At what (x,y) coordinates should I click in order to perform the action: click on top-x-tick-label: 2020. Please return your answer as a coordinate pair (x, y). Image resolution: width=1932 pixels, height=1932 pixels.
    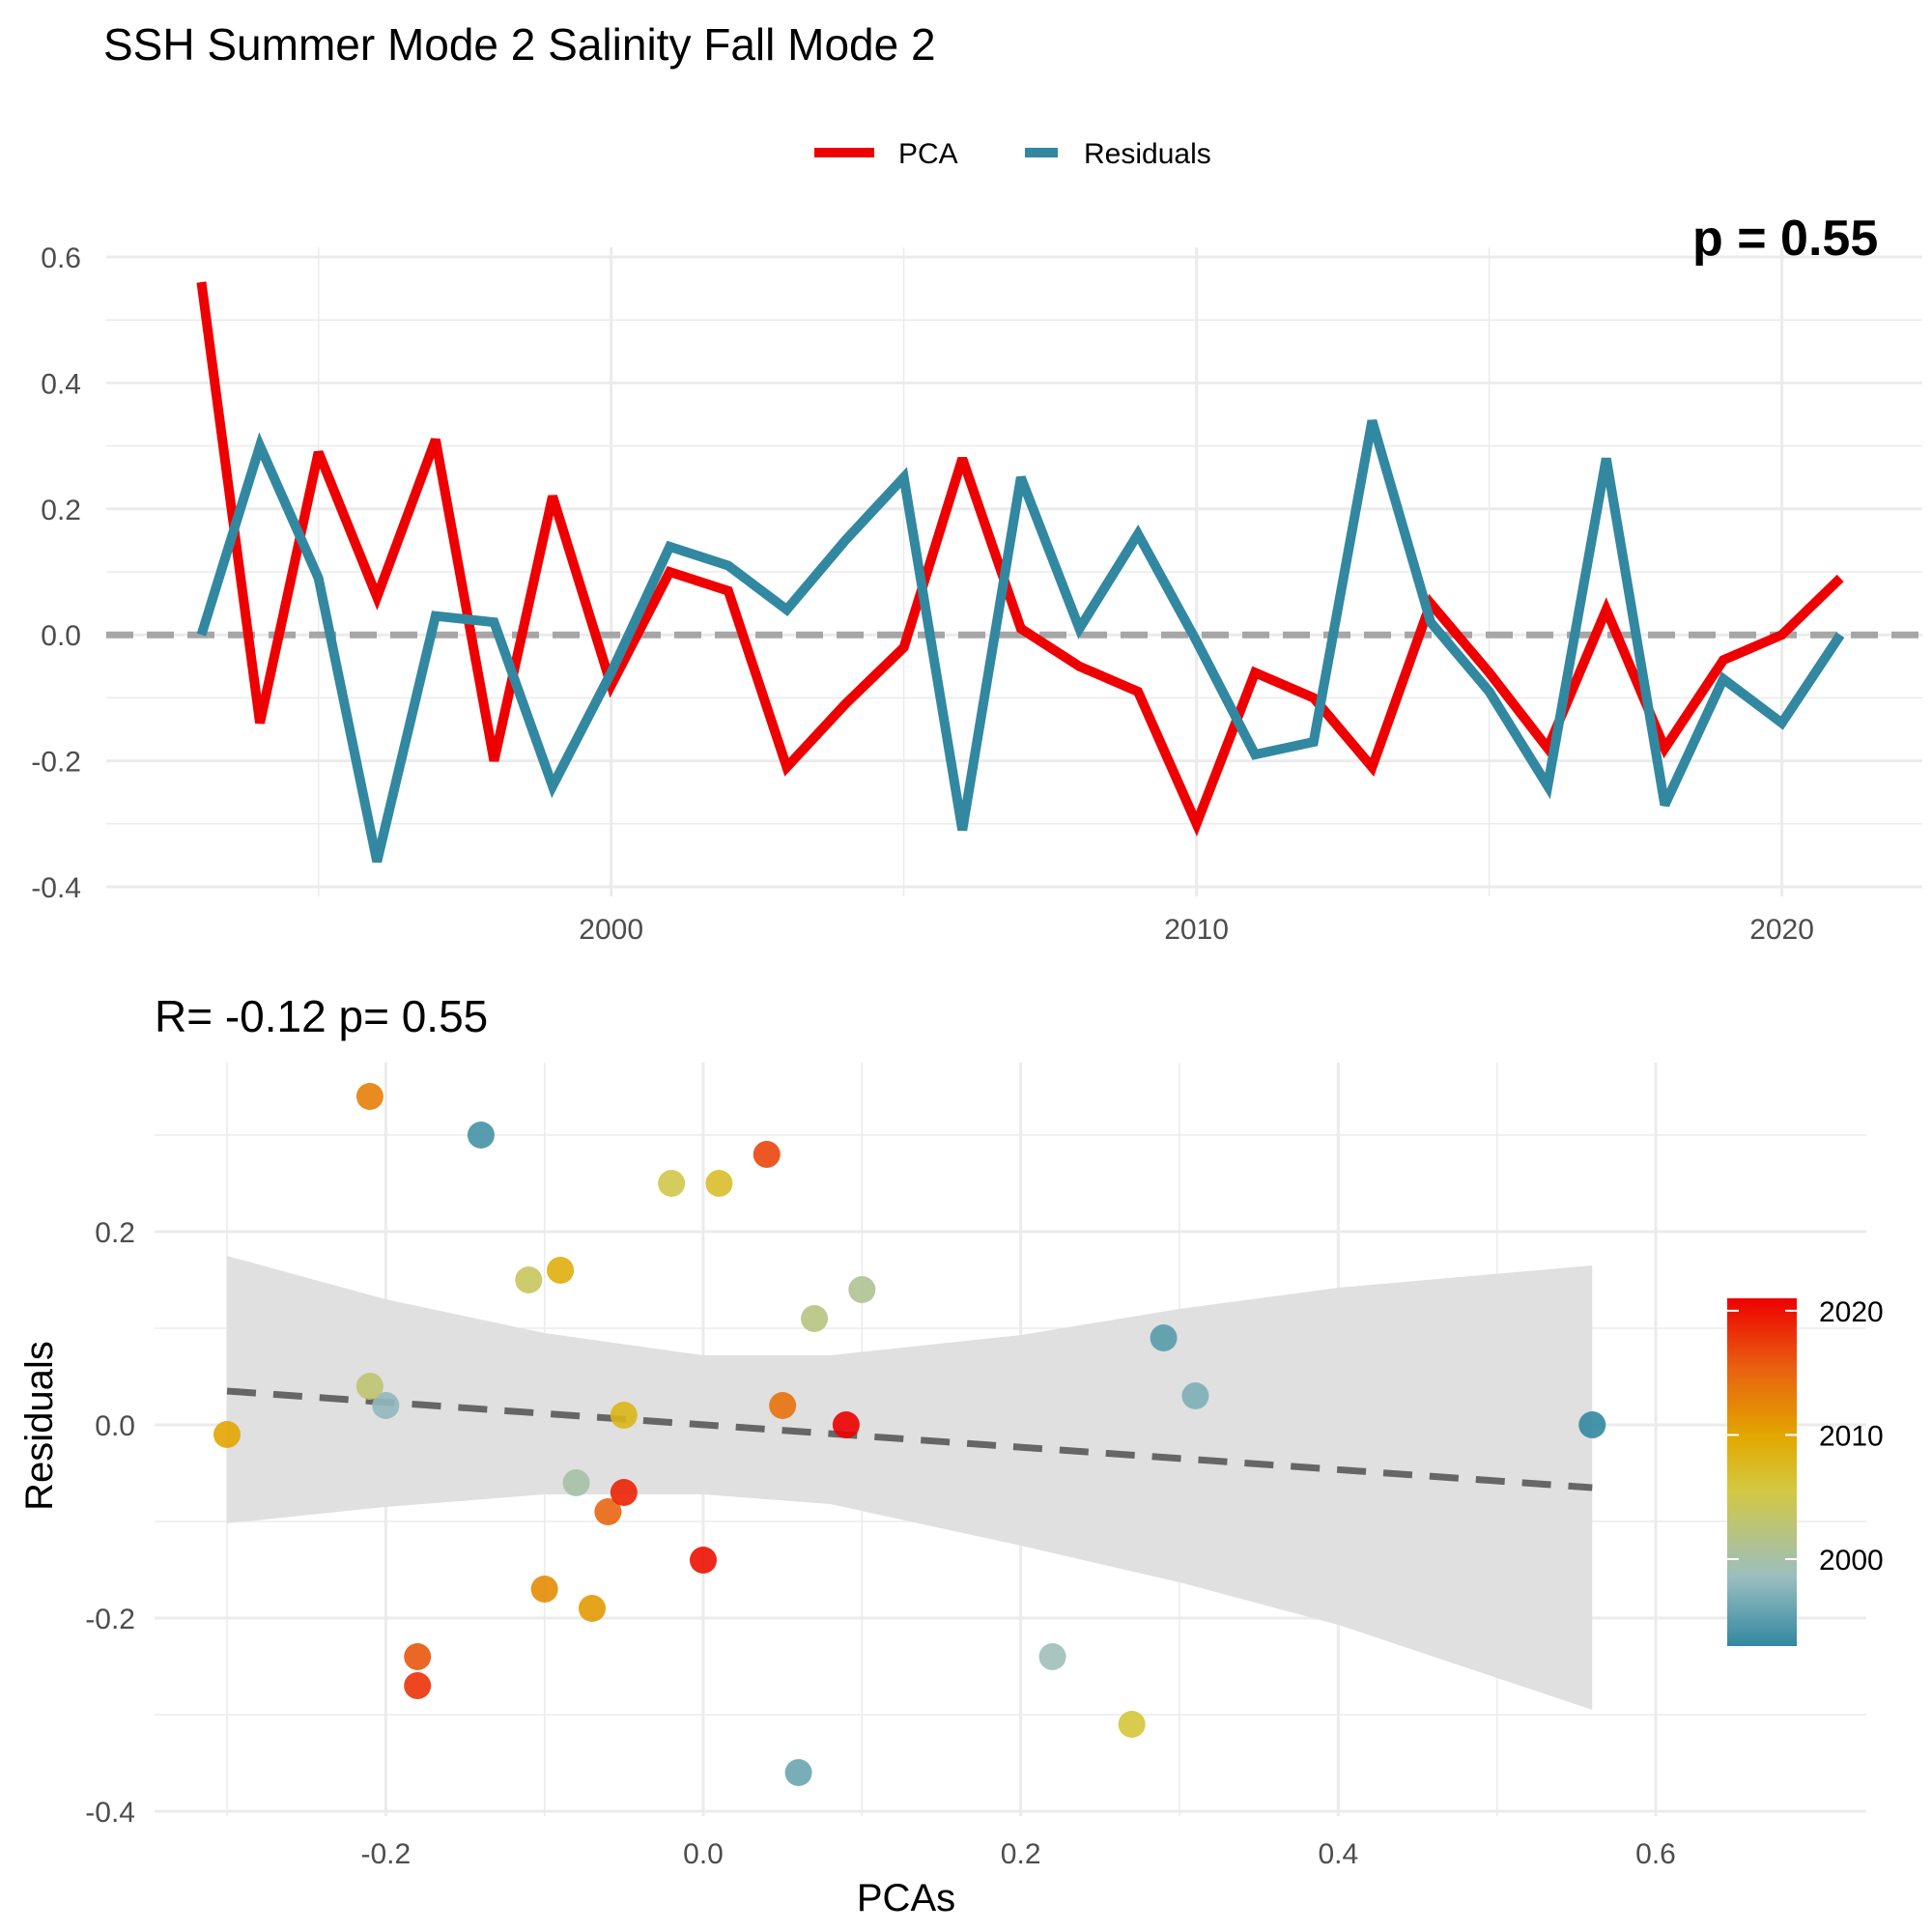
    Looking at the image, I should click on (1781, 930).